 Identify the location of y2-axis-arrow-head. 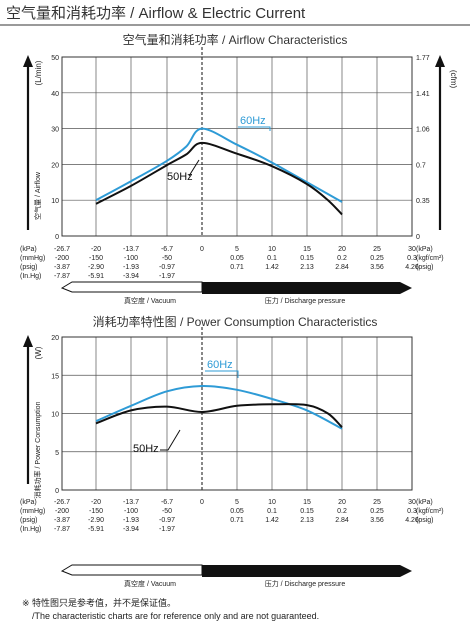
(440, 61).